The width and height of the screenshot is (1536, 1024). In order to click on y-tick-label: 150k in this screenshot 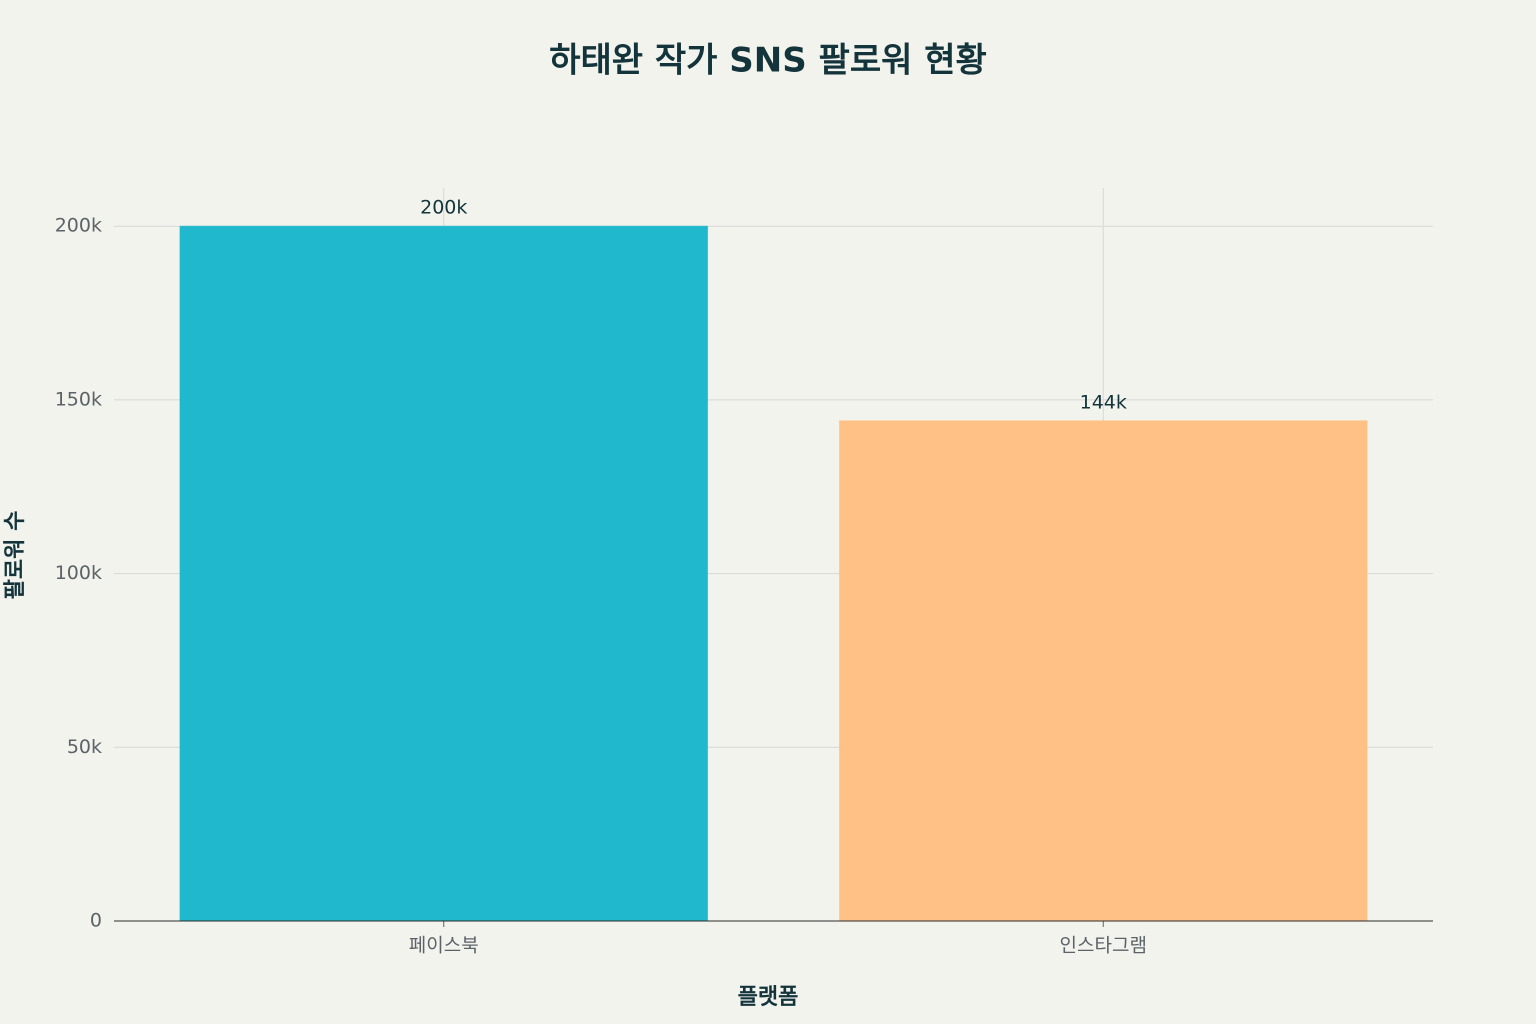, I will do `click(78, 399)`.